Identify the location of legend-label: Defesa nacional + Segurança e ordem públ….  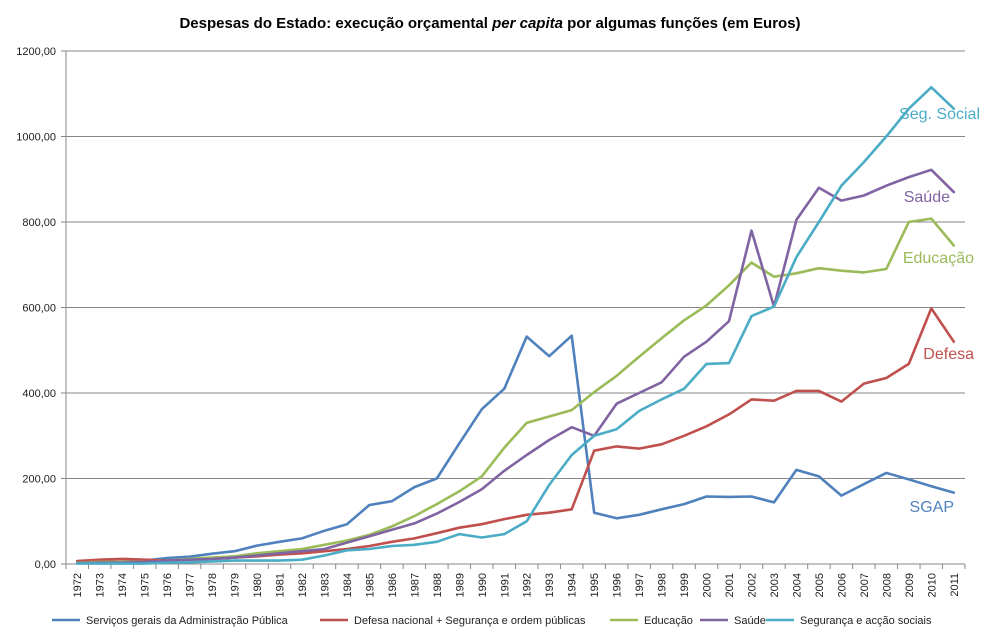
(470, 621).